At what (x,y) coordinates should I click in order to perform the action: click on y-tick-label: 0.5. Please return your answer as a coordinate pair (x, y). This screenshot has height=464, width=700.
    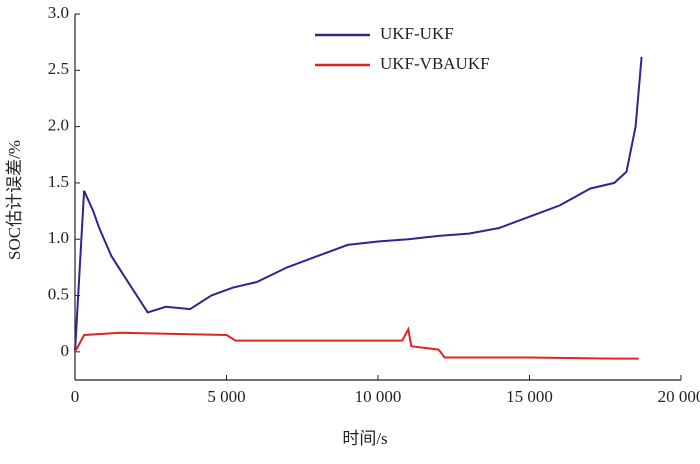
    Looking at the image, I should click on (58, 293).